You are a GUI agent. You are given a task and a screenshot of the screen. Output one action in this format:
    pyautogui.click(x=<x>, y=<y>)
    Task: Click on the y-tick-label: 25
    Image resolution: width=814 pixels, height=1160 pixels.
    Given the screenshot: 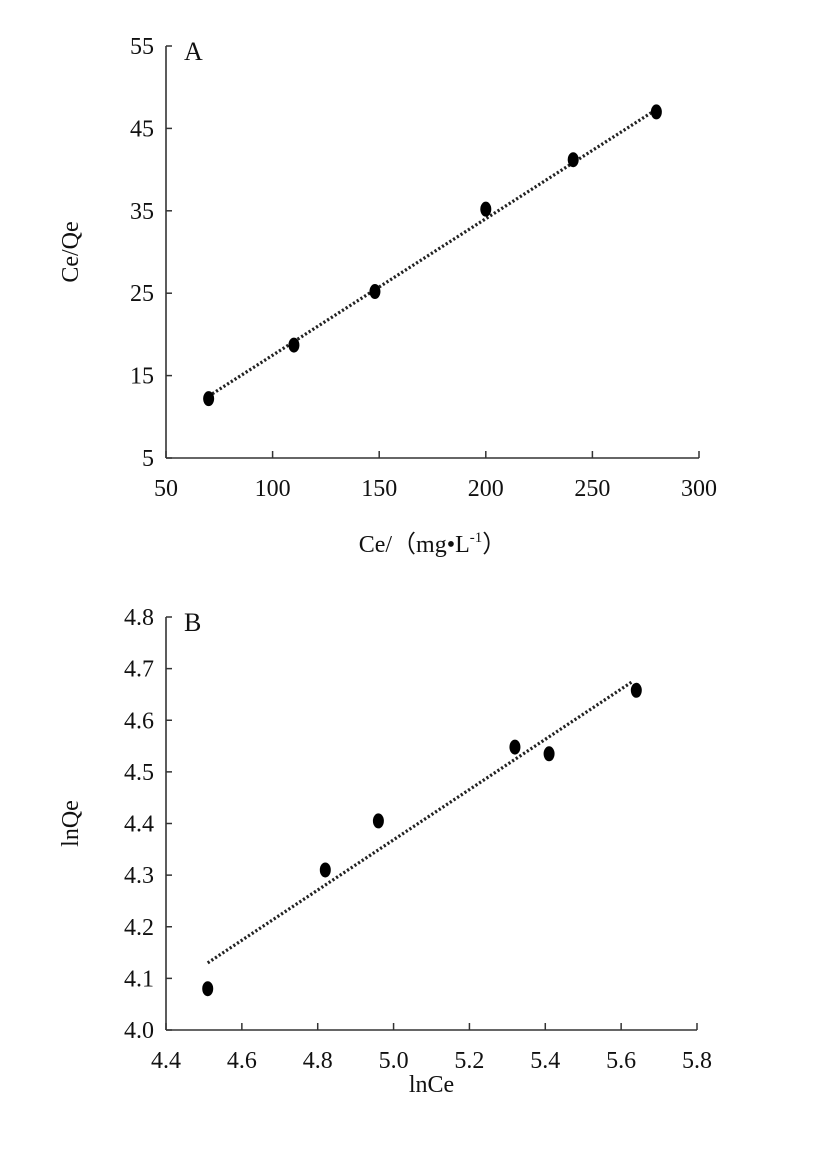 What is the action you would take?
    pyautogui.click(x=142, y=294)
    